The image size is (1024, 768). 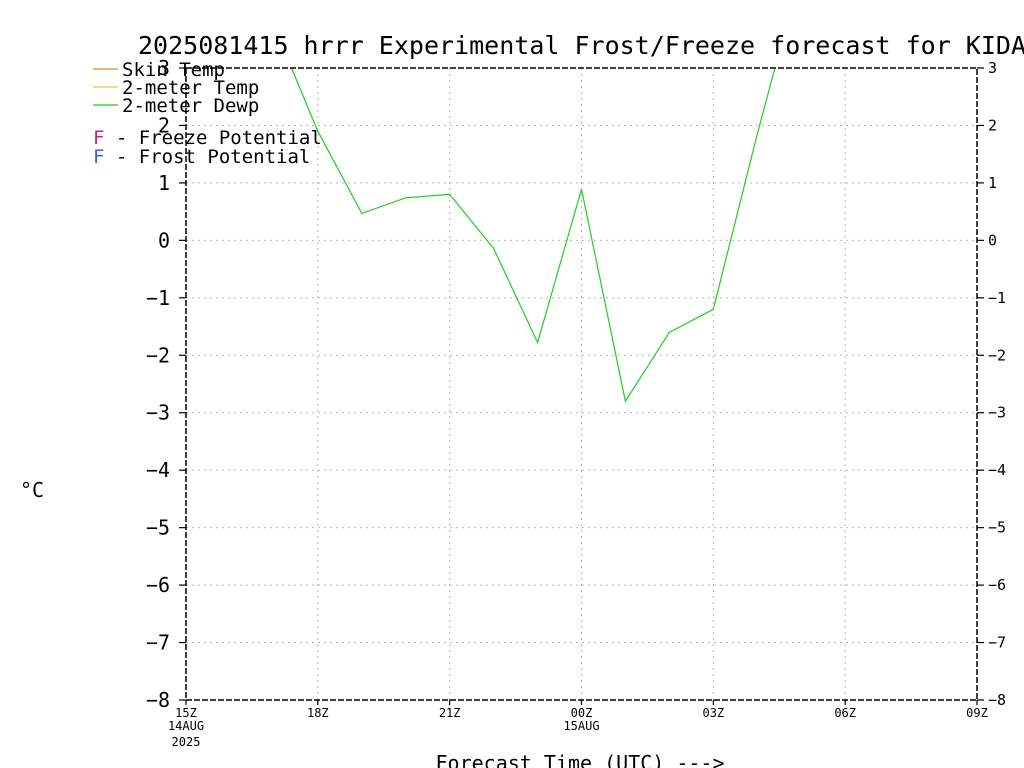 I want to click on y-tick-label-right: −3, so click(x=997, y=413).